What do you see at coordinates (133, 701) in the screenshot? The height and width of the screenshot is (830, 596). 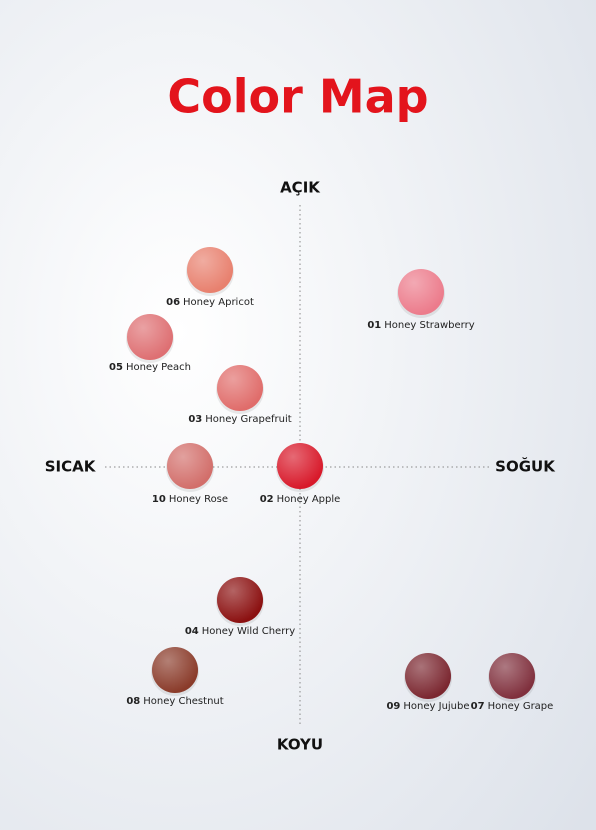 I see `shade-number: 08` at bounding box center [133, 701].